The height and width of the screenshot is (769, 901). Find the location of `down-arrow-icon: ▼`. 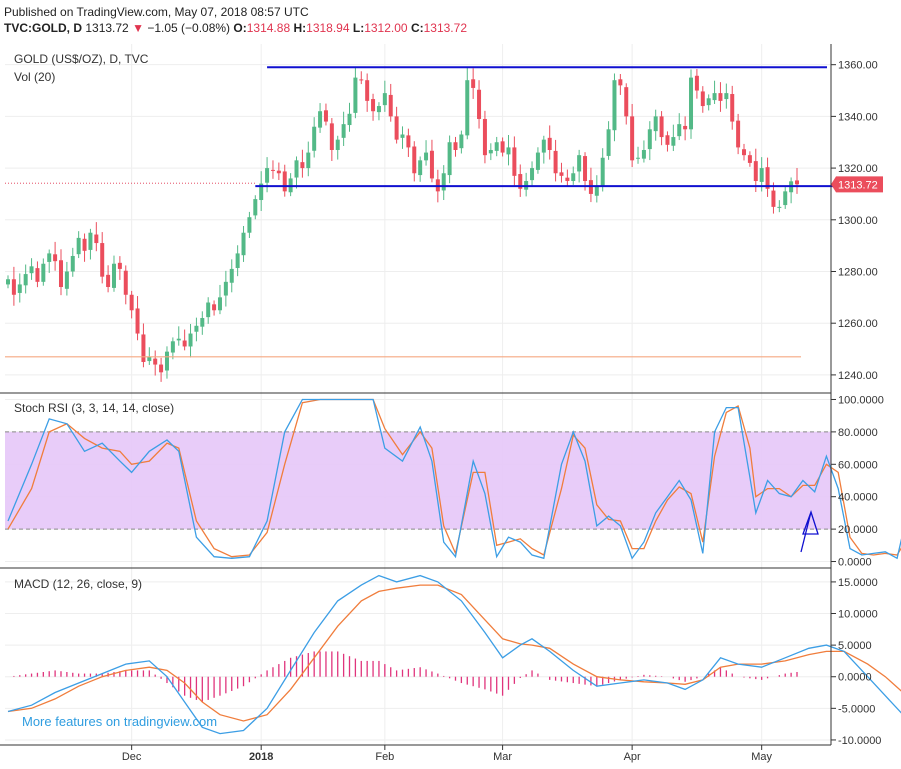

down-arrow-icon: ▼ is located at coordinates (138, 28).